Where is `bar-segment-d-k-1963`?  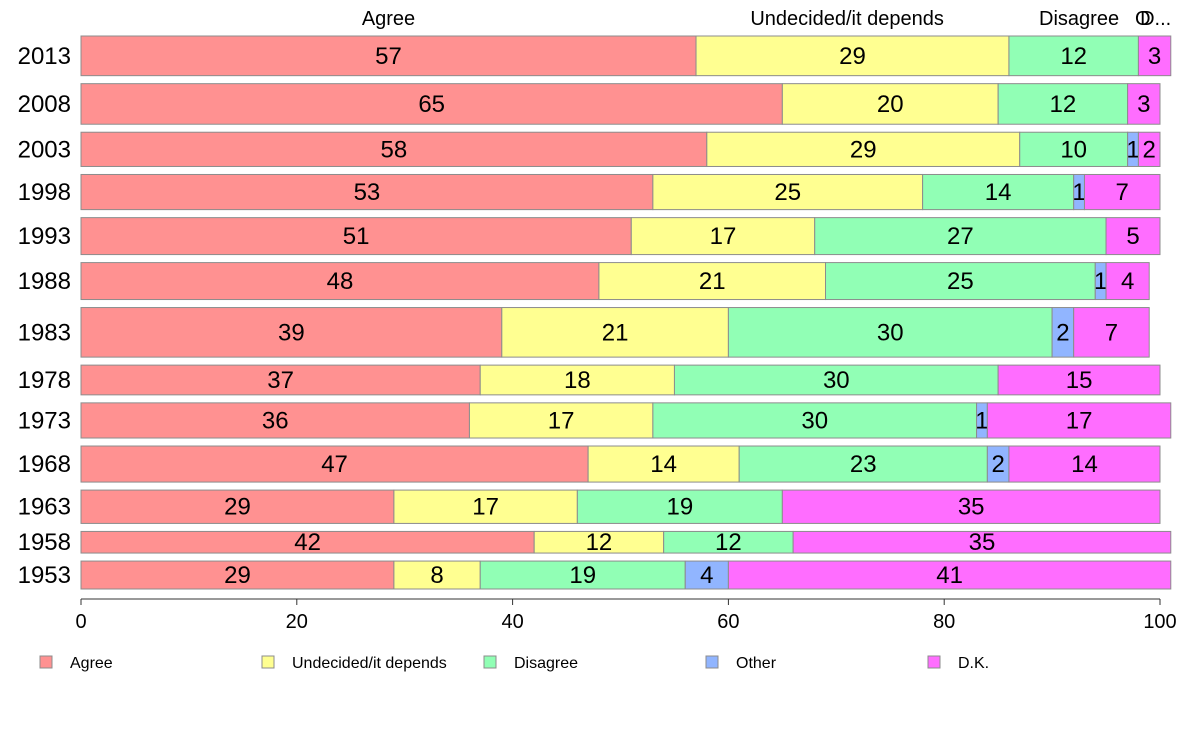
bar-segment-d-k-1963 is located at coordinates (971, 506).